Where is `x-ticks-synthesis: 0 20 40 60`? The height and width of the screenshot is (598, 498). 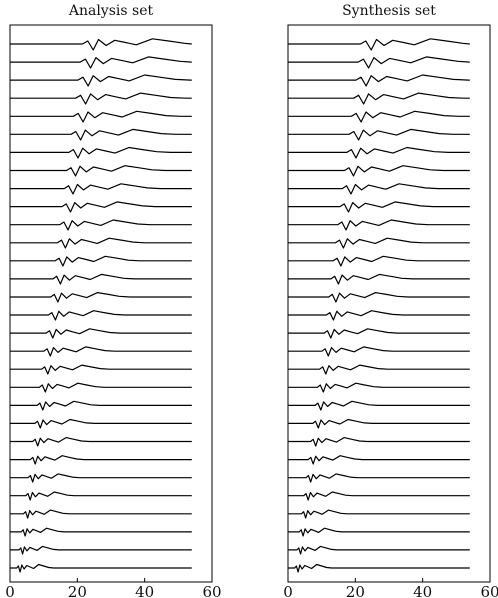 x-ticks-synthesis: 0 20 40 60 is located at coordinates (390, 588).